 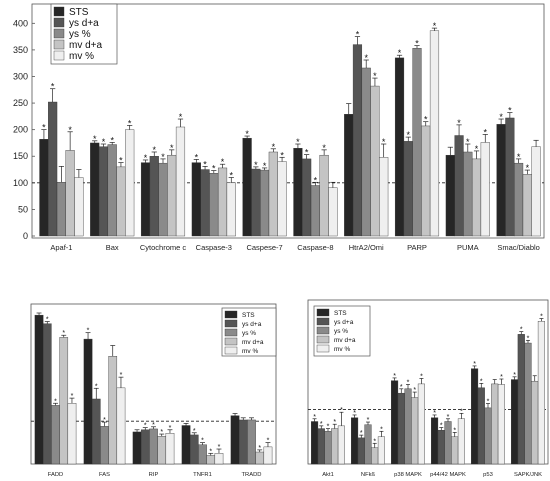 What do you see at coordinates (20, 183) in the screenshot?
I see `y-tick-label: 100` at bounding box center [20, 183].